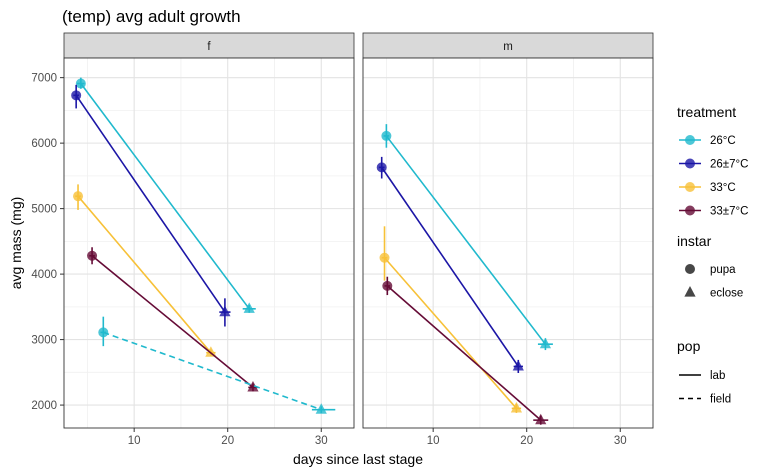 The height and width of the screenshot is (475, 770). What do you see at coordinates (726, 294) in the screenshot?
I see `legend-label-instar: eclose` at bounding box center [726, 294].